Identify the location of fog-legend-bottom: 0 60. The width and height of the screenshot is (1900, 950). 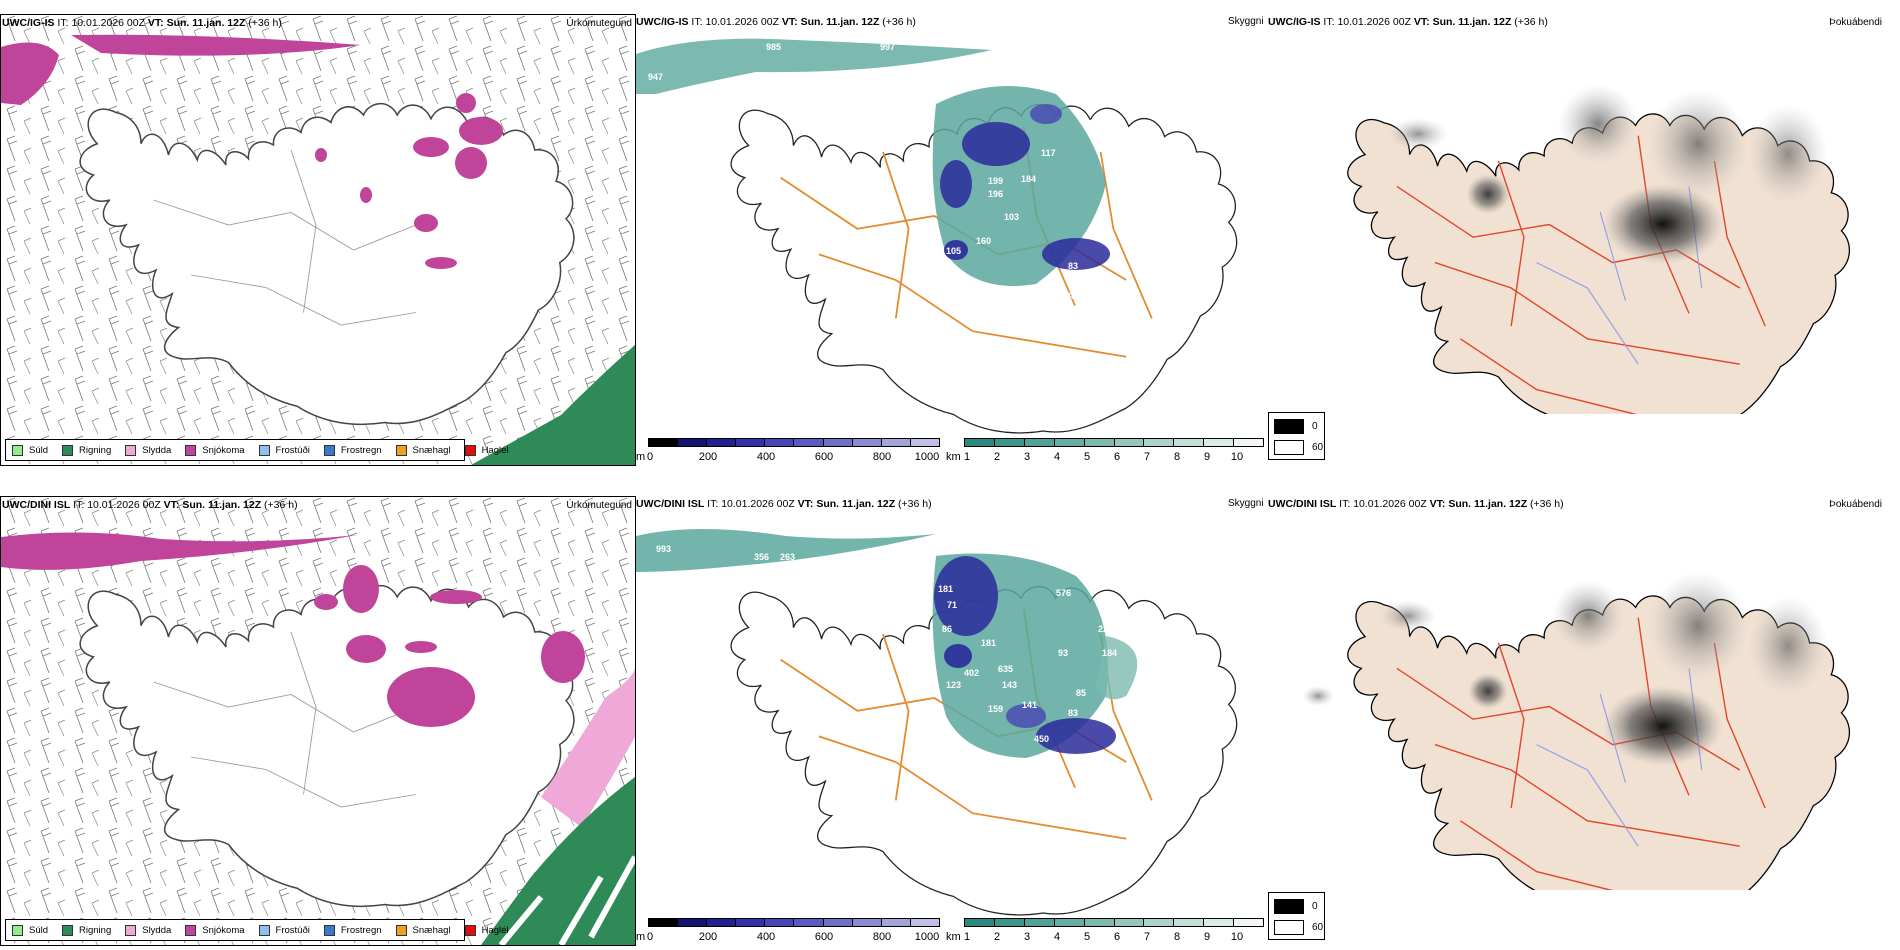
(1296, 916).